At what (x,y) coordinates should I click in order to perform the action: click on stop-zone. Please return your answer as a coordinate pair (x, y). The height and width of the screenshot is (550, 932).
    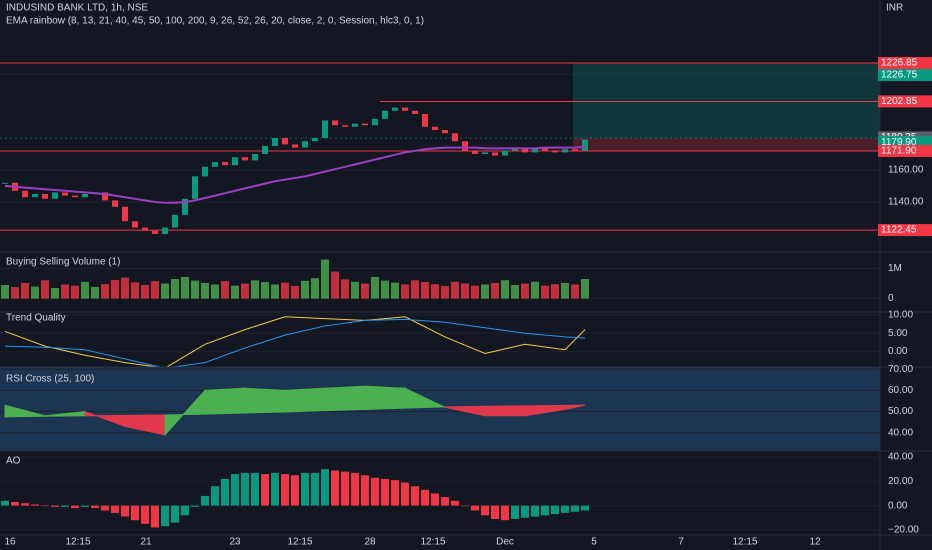
    Looking at the image, I should click on (726, 144).